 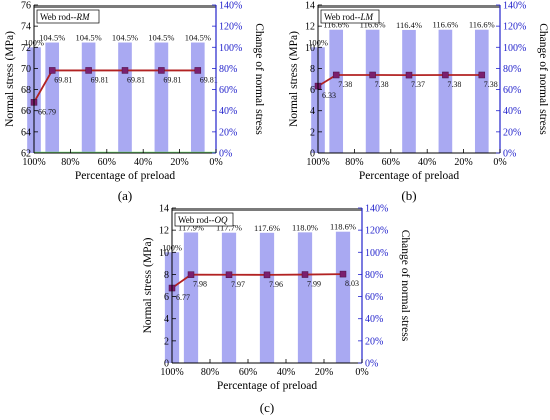 I want to click on bar-label-4: 116.4%, so click(x=409, y=25).